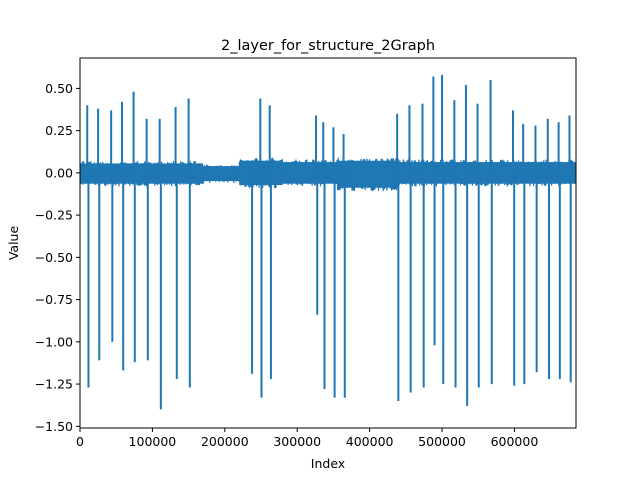 The image size is (640, 480). What do you see at coordinates (297, 441) in the screenshot?
I see `x-tick-label: 300000` at bounding box center [297, 441].